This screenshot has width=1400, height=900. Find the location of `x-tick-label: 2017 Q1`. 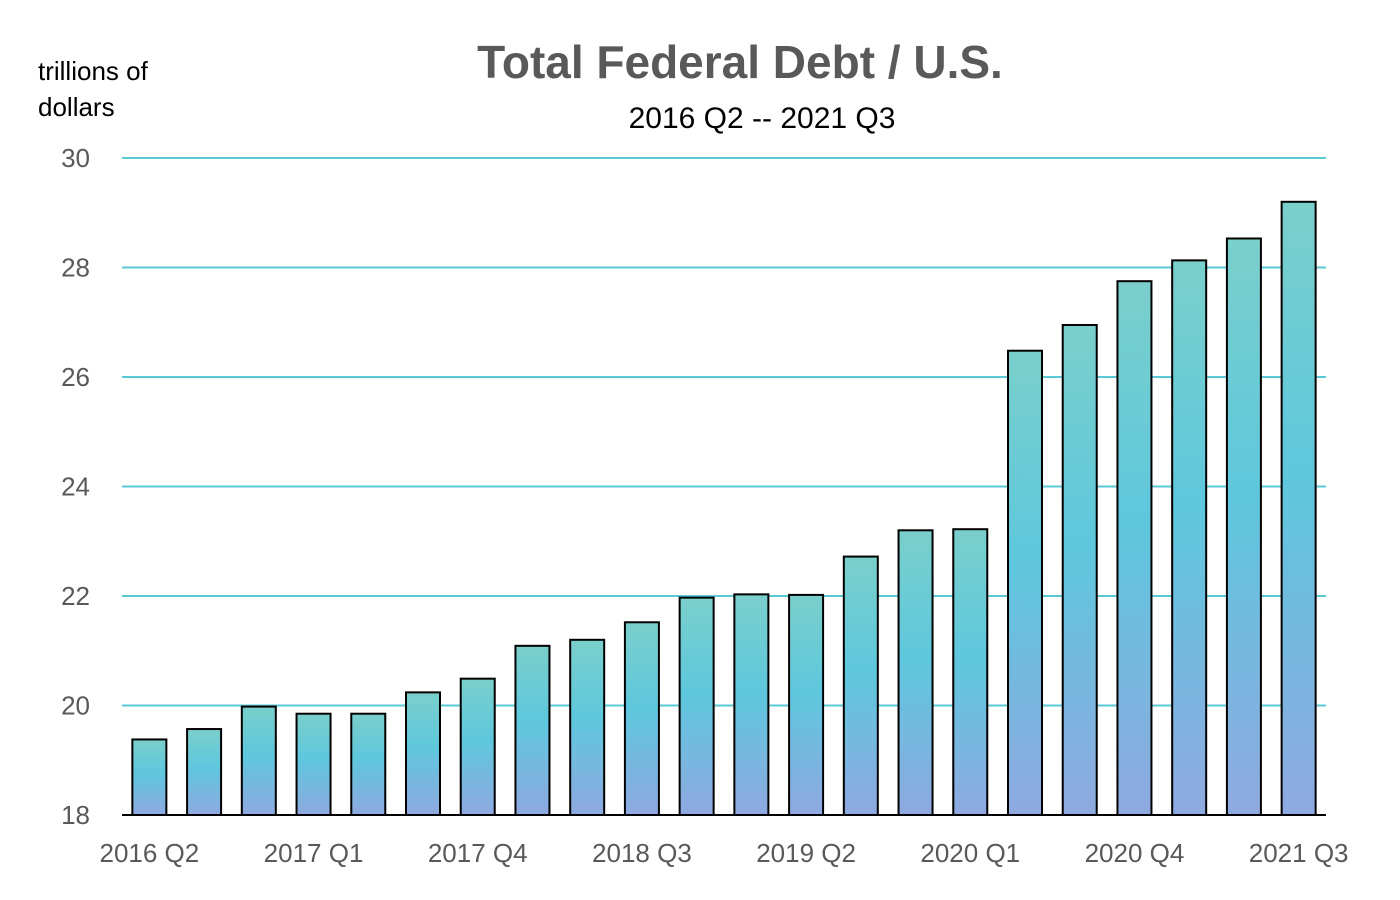

x-tick-label: 2017 Q1 is located at coordinates (314, 853).